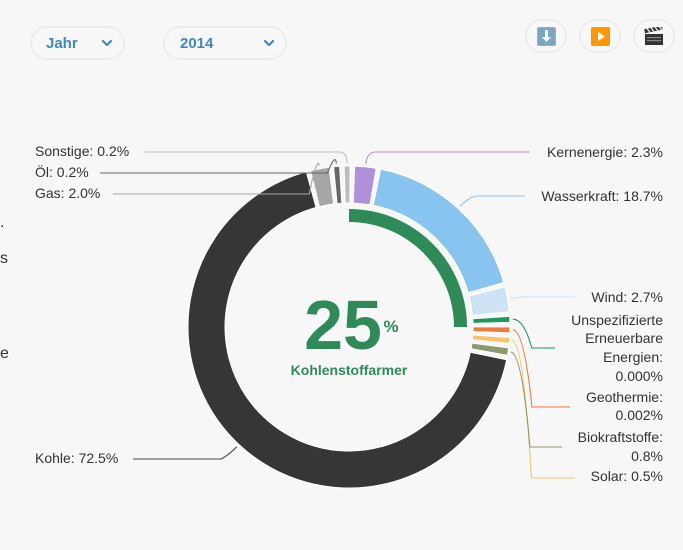  Describe the element at coordinates (627, 297) in the screenshot. I see `slice-label: Wind: 2.7%` at that location.